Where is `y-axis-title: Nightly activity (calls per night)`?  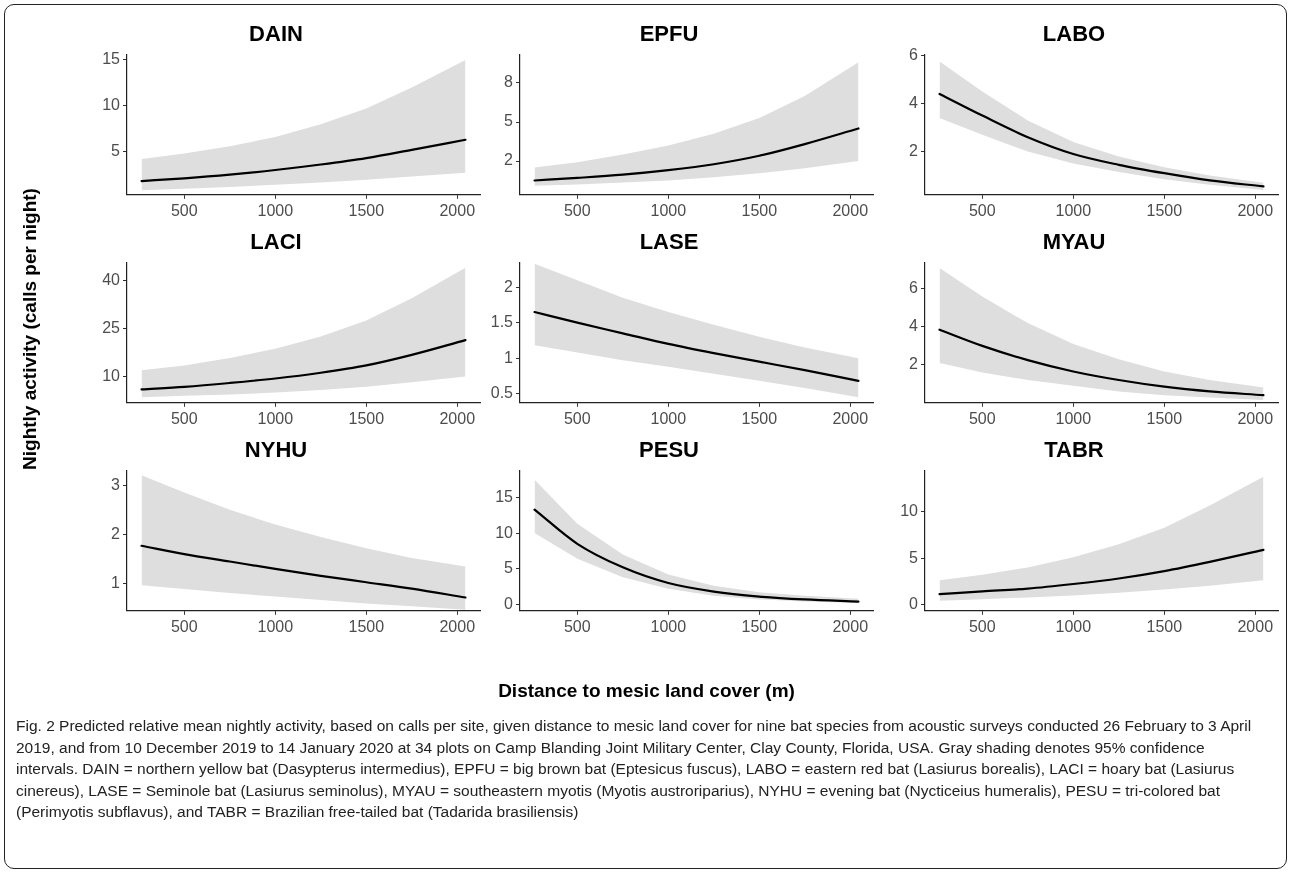
y-axis-title: Nightly activity (calls per night) is located at coordinates (30, 329).